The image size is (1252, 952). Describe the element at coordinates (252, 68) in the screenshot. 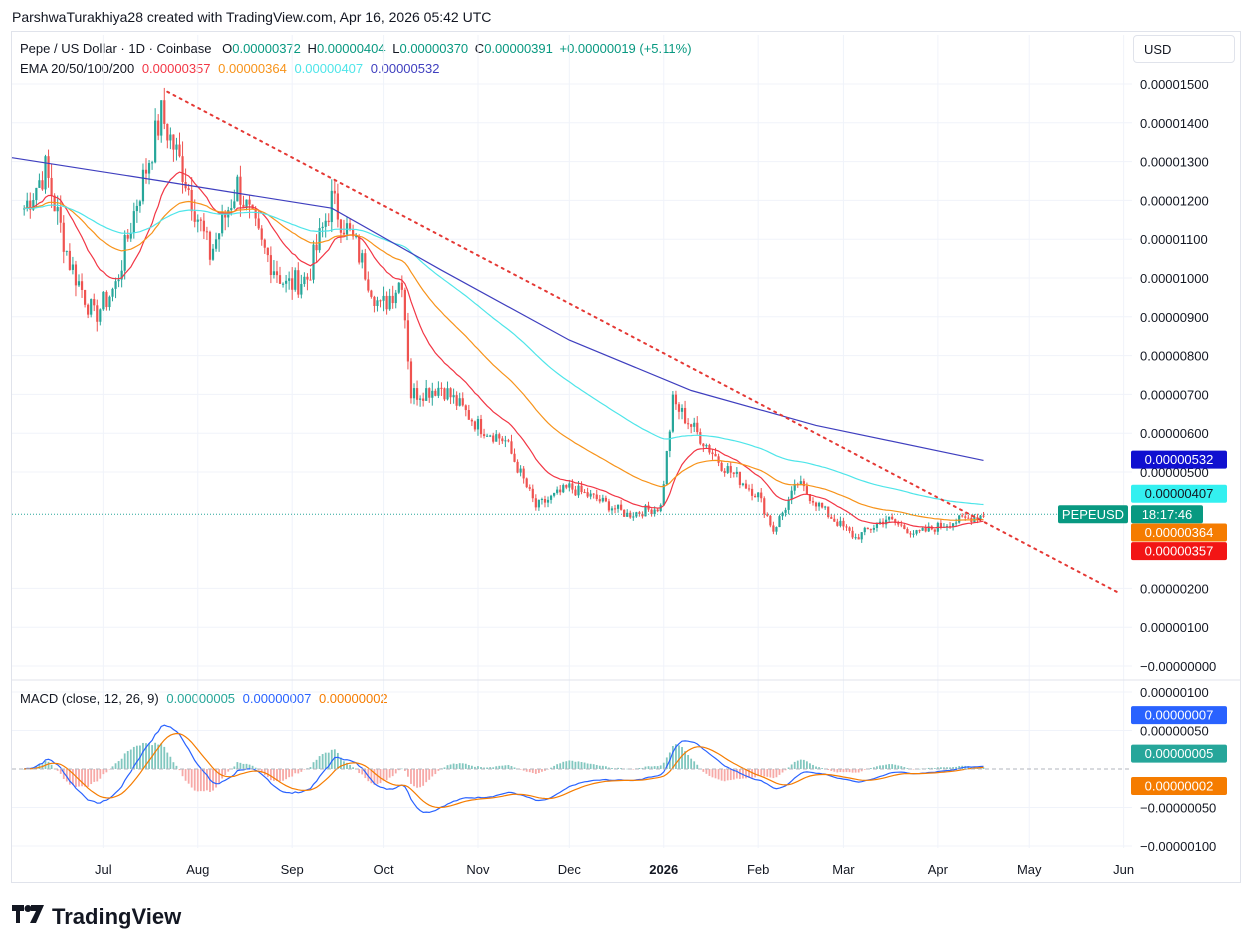

I see `ema50-value: 0.00000364` at that location.